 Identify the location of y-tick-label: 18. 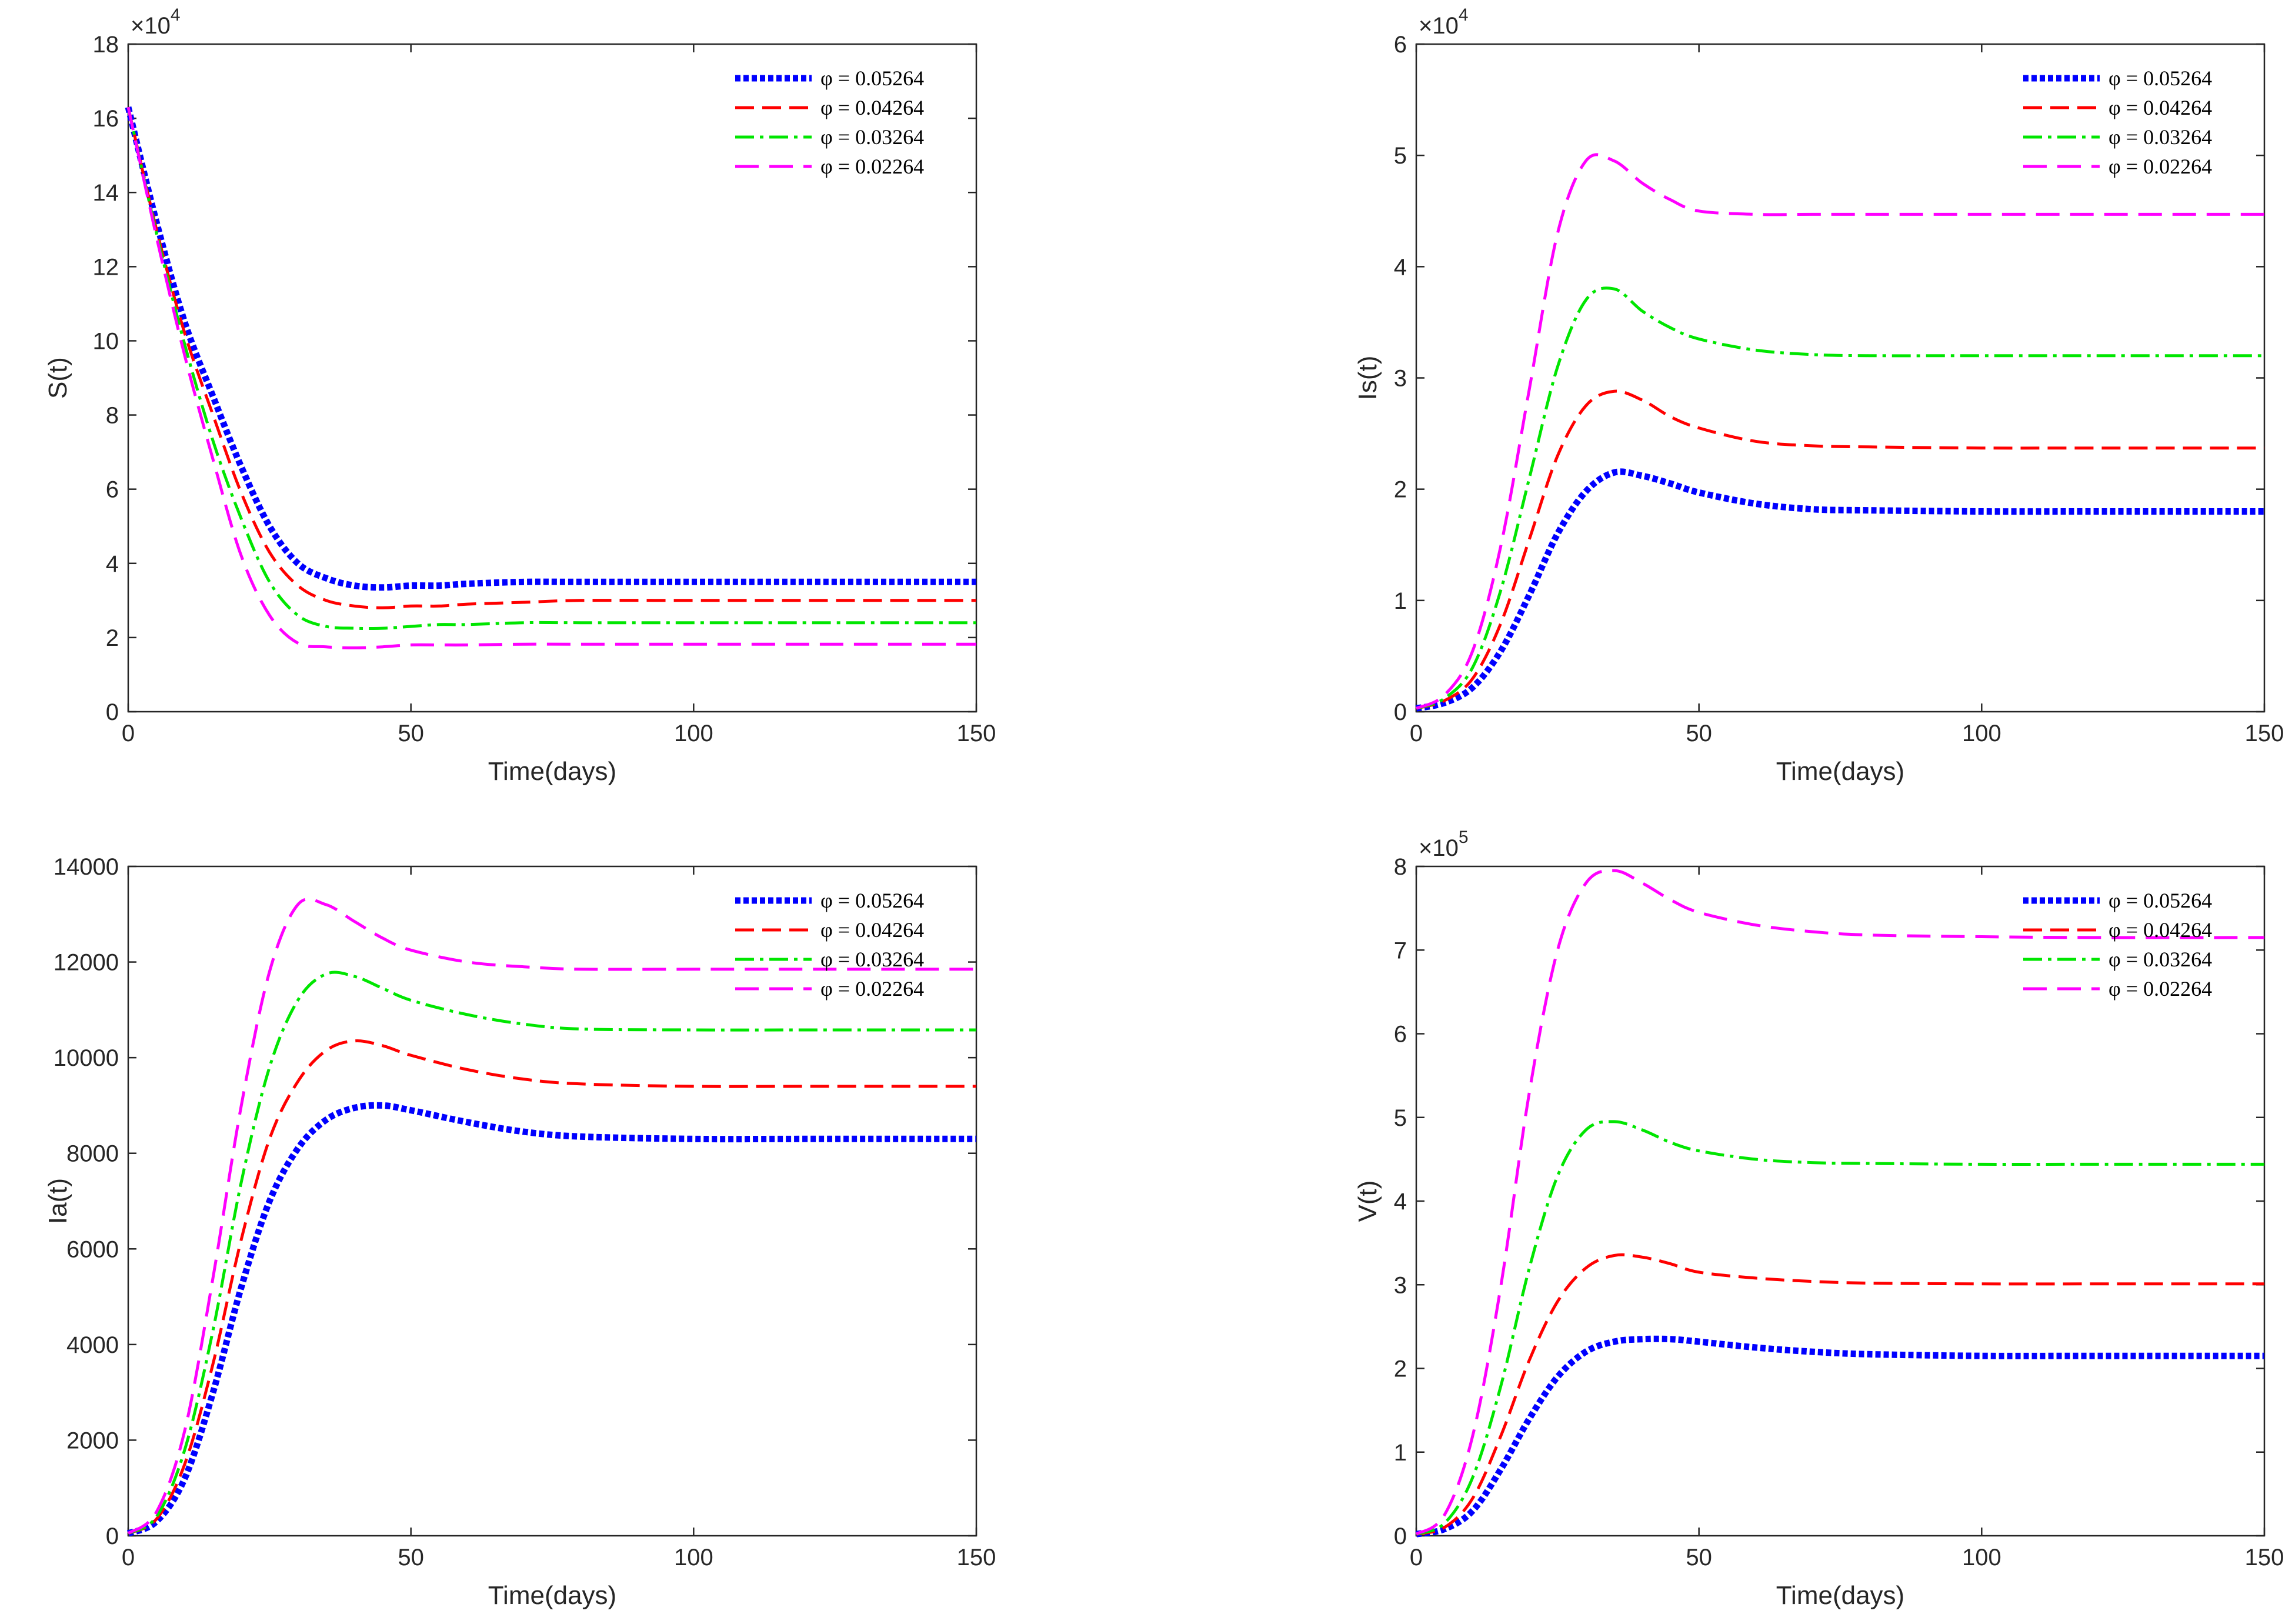
(106, 45).